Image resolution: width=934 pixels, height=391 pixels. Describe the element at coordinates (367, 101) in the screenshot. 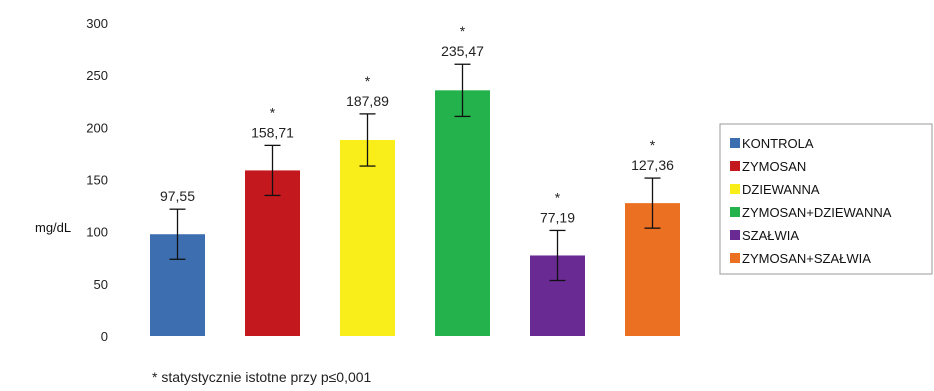

I see `data-label: 187,89` at that location.